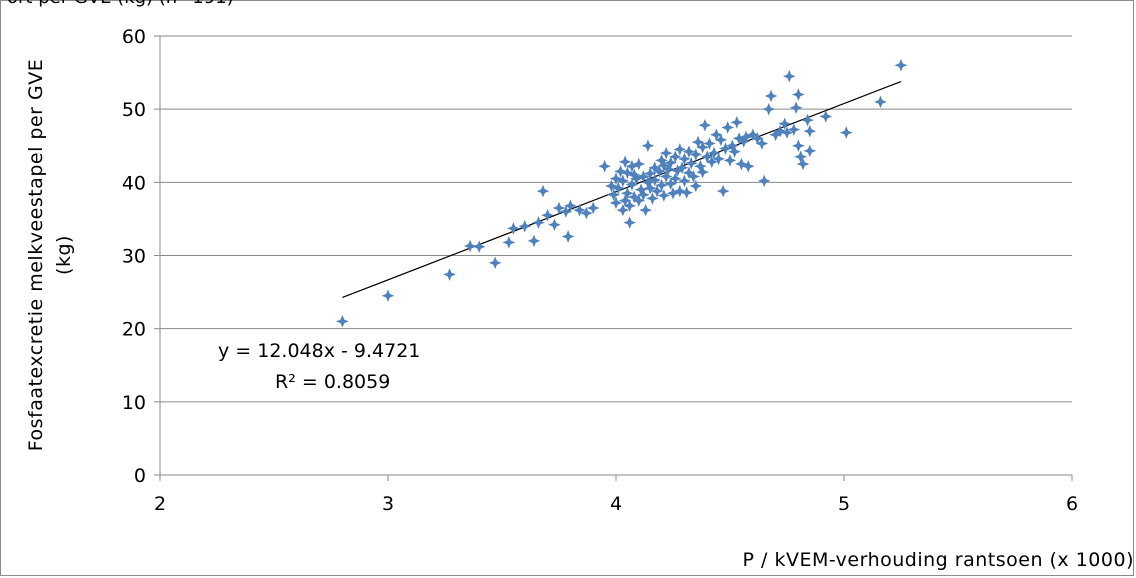  I want to click on y-tick-label: 50, so click(134, 110).